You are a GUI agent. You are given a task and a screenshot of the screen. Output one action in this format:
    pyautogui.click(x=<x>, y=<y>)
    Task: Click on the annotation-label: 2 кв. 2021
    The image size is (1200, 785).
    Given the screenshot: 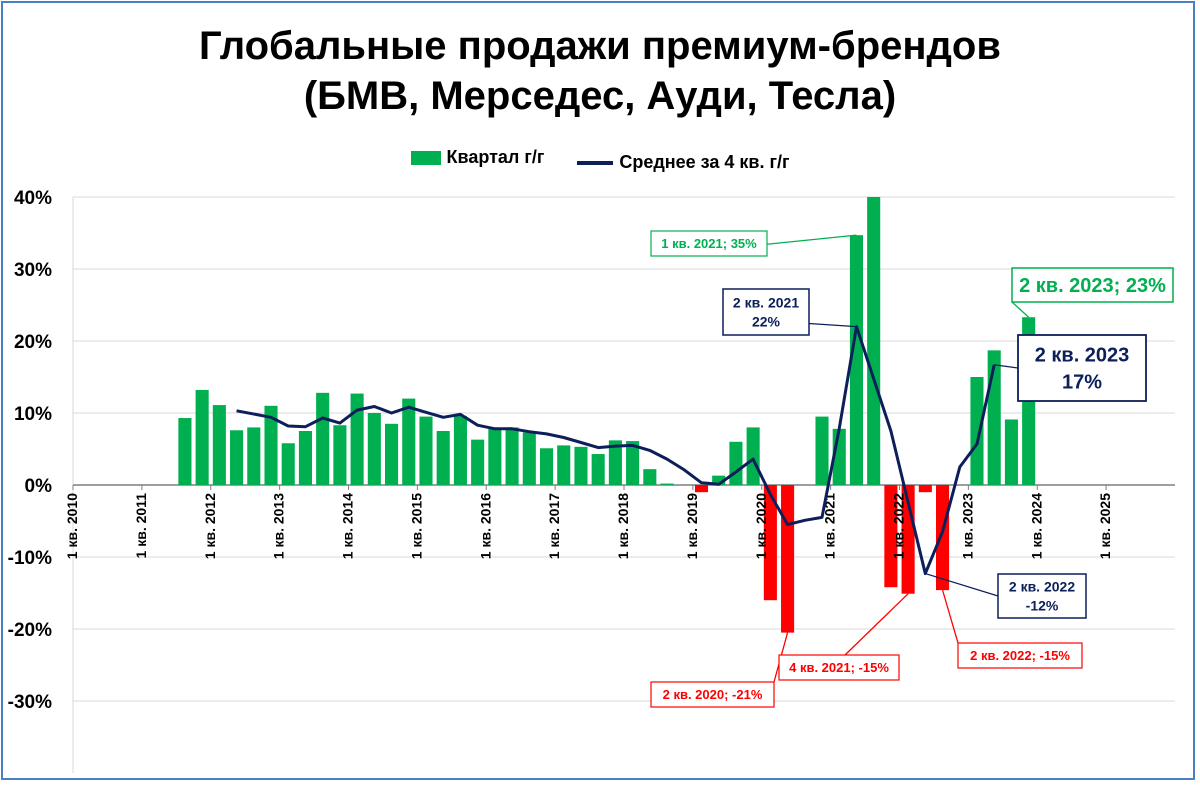 What is the action you would take?
    pyautogui.click(x=766, y=303)
    